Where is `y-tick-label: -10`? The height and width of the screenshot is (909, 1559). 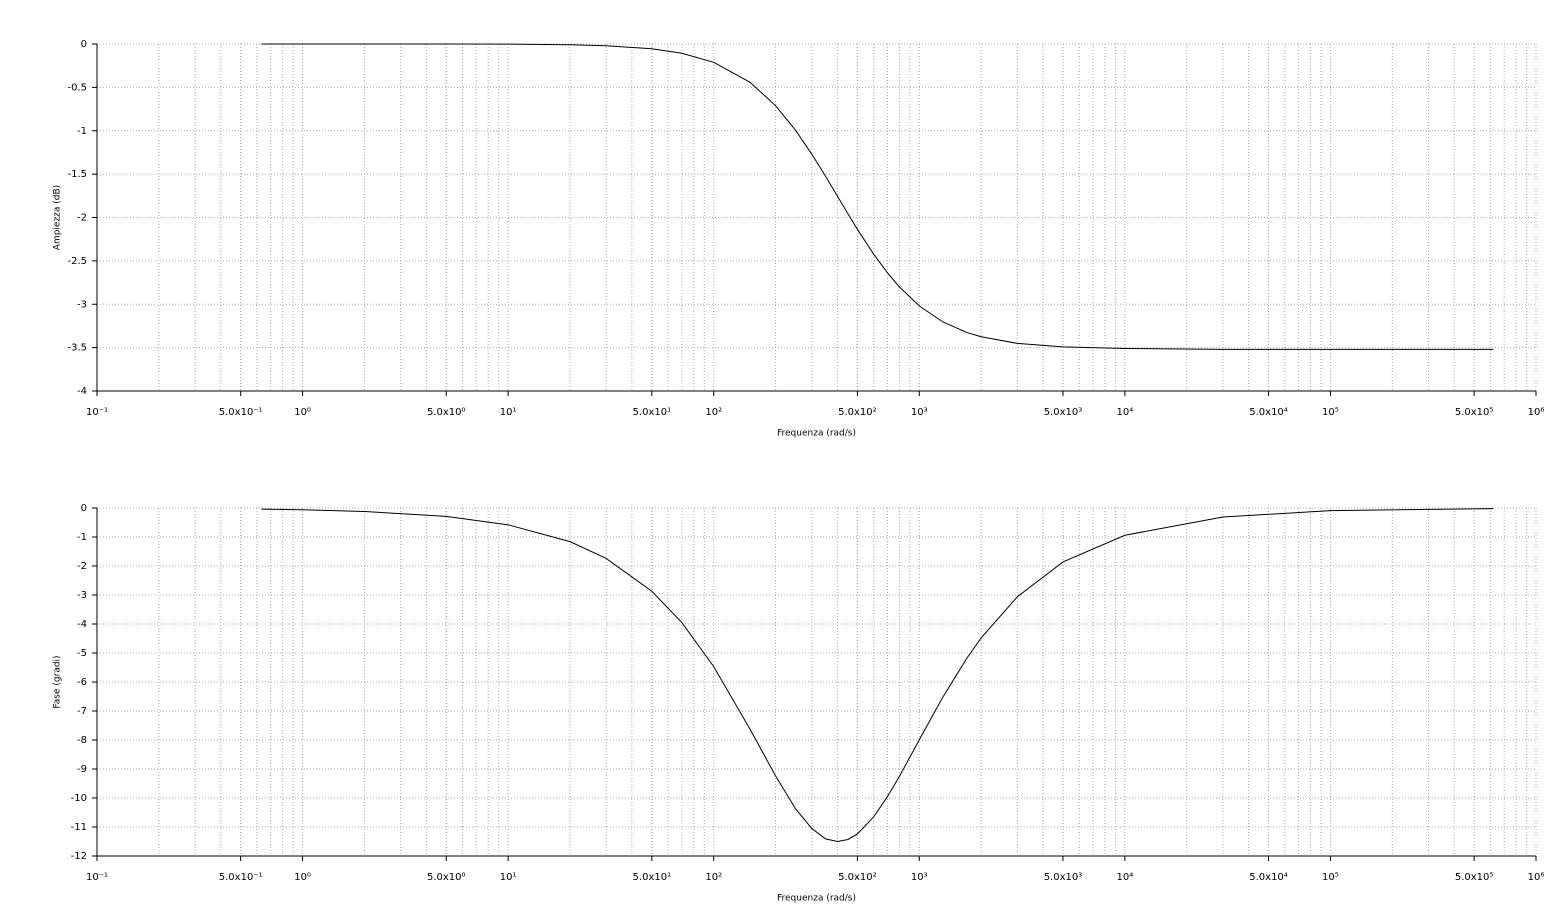
y-tick-label: -10 is located at coordinates (79, 798).